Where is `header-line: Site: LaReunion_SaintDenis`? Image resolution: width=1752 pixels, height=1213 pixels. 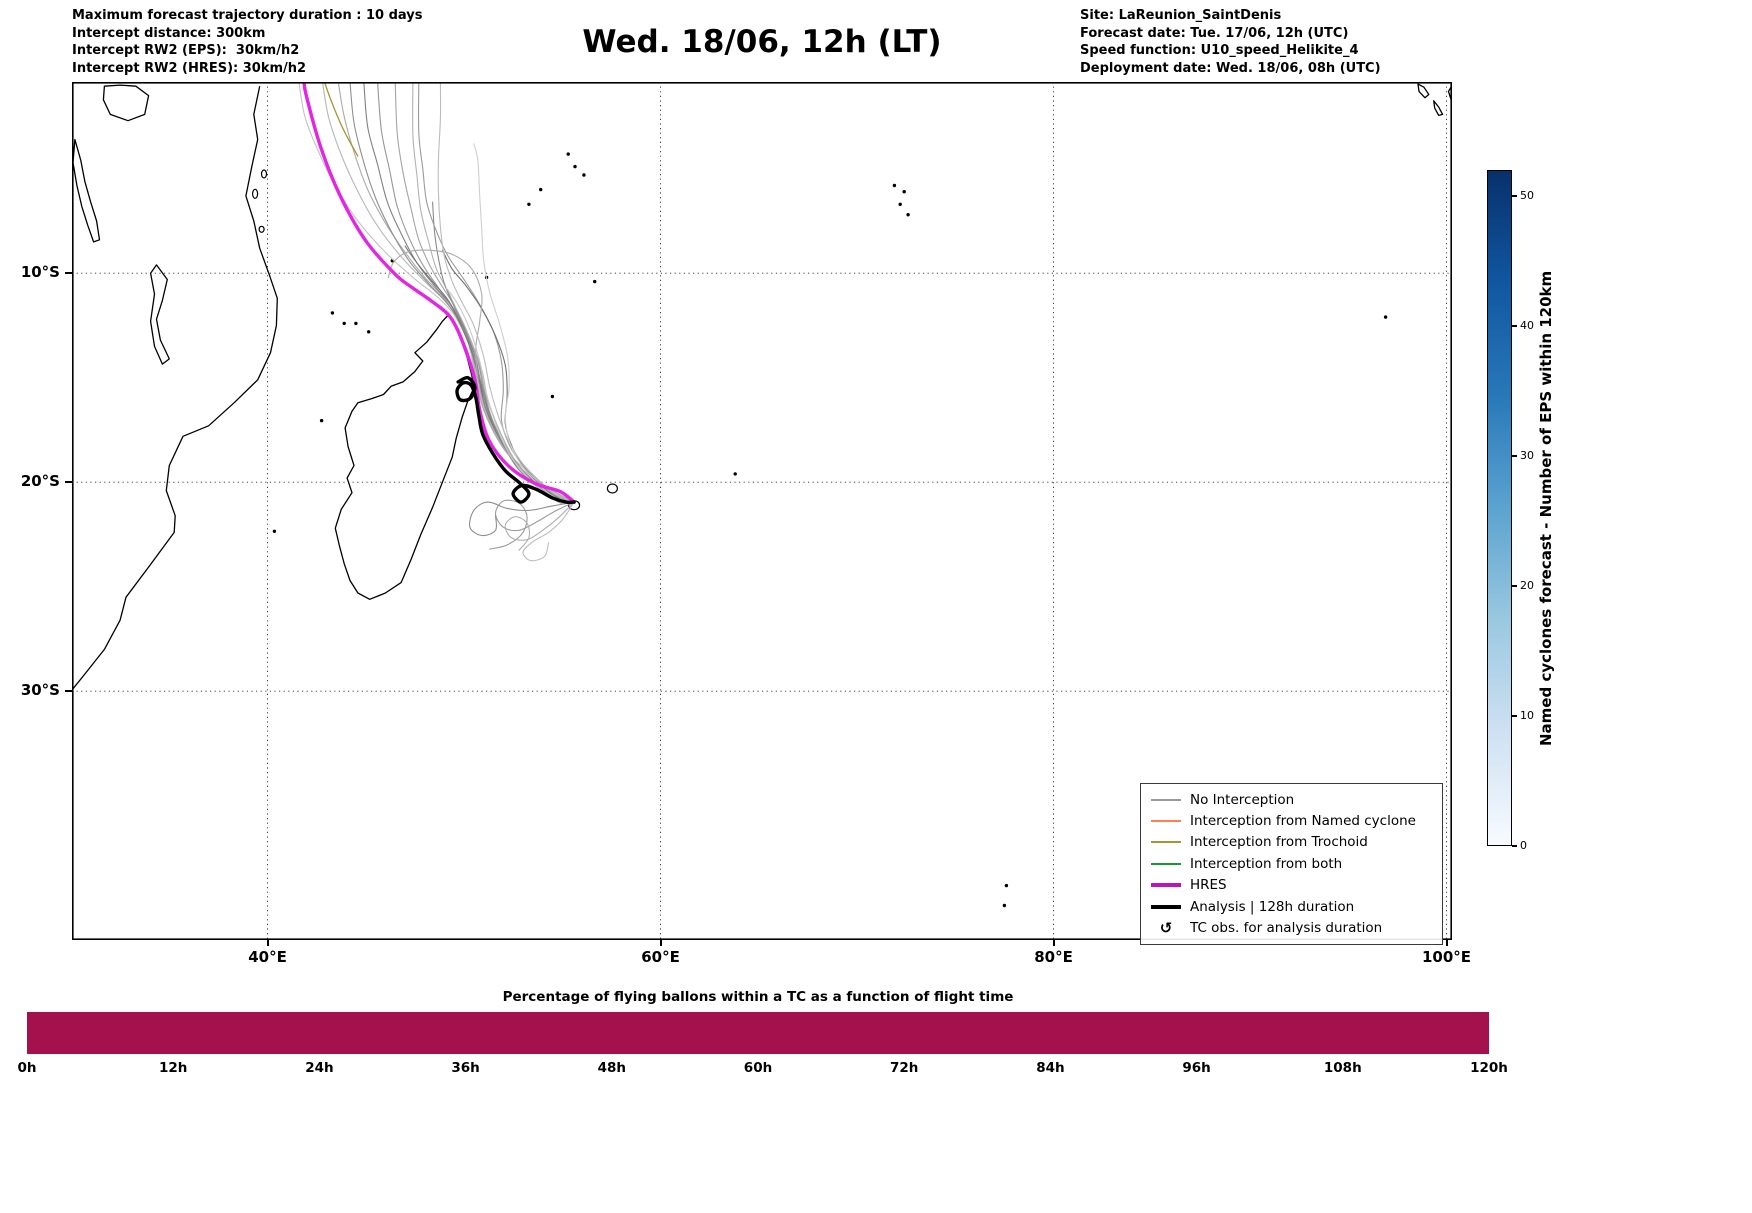 header-line: Site: LaReunion_SaintDenis is located at coordinates (1181, 15).